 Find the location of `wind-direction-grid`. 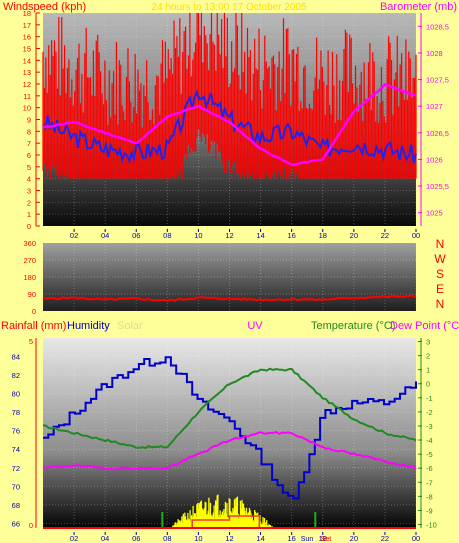

wind-direction-grid is located at coordinates (230, 277).